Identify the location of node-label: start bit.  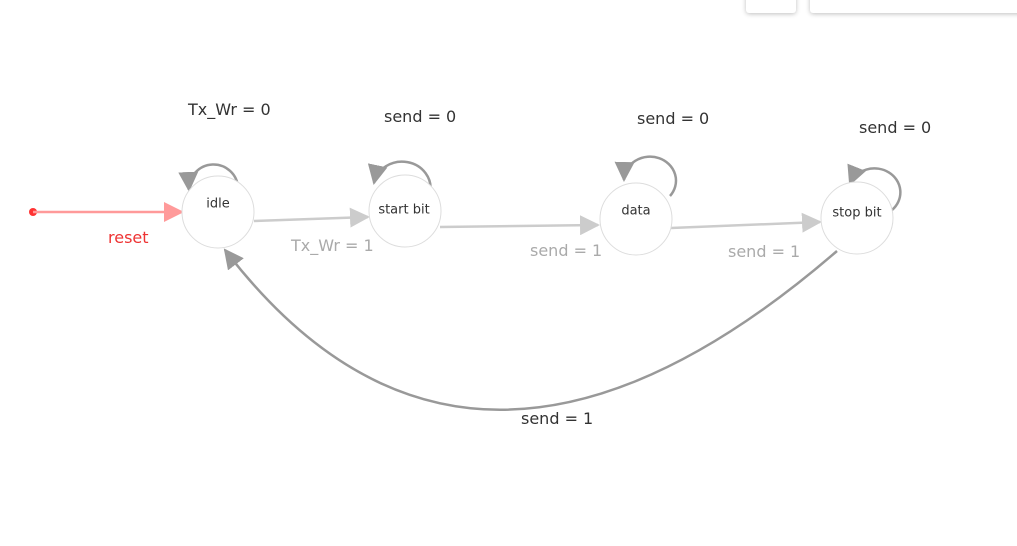
(403, 210).